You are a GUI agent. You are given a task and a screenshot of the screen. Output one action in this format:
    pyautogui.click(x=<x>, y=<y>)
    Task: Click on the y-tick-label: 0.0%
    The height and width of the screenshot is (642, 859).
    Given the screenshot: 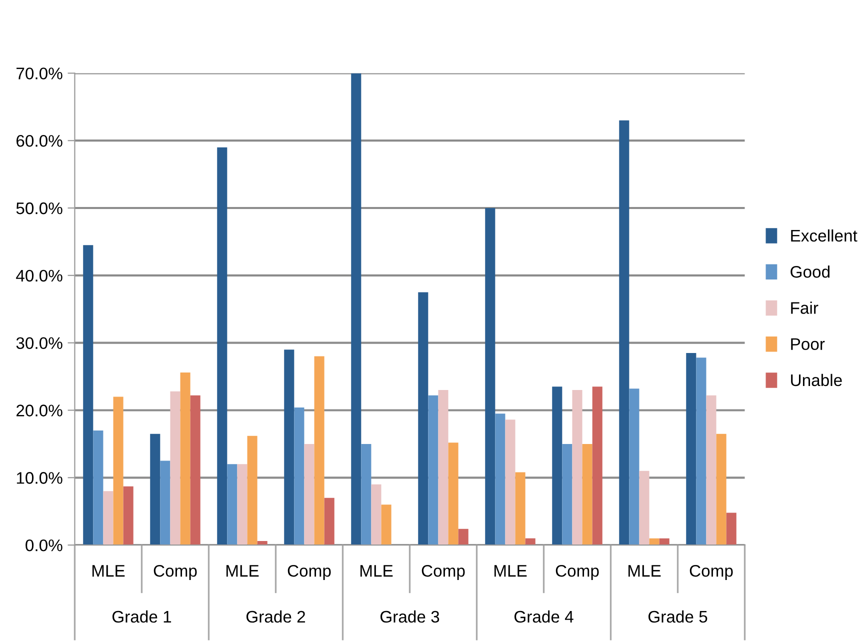 What is the action you would take?
    pyautogui.click(x=44, y=545)
    